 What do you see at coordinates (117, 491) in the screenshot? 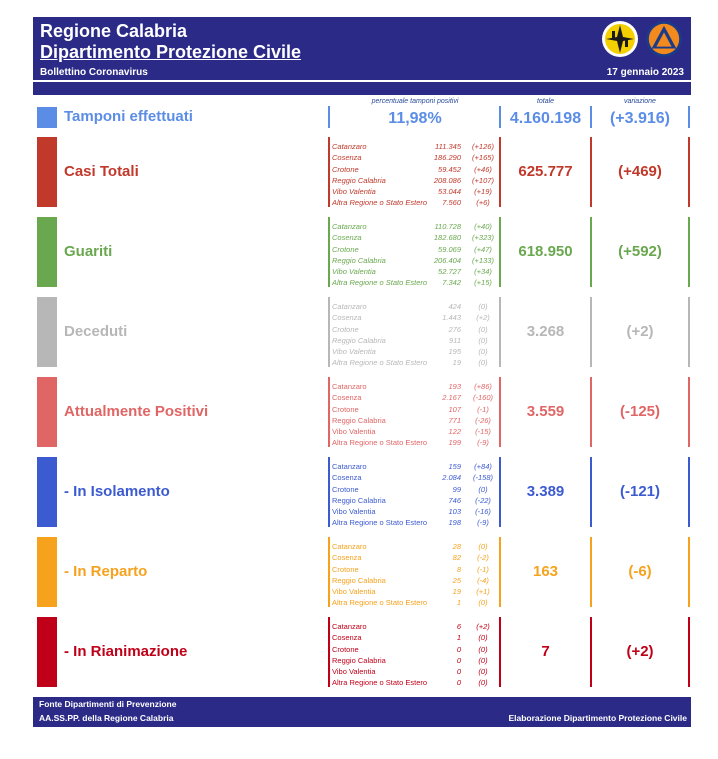
I see `category-name: - In Isolamento` at bounding box center [117, 491].